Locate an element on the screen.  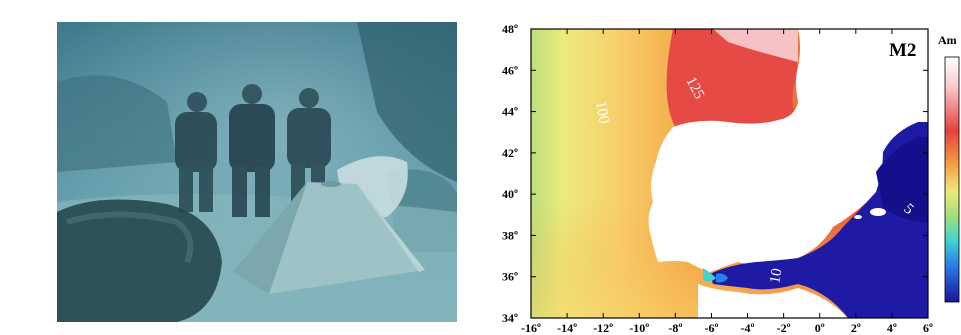
lon-tick-label: 6º is located at coordinates (928, 328).